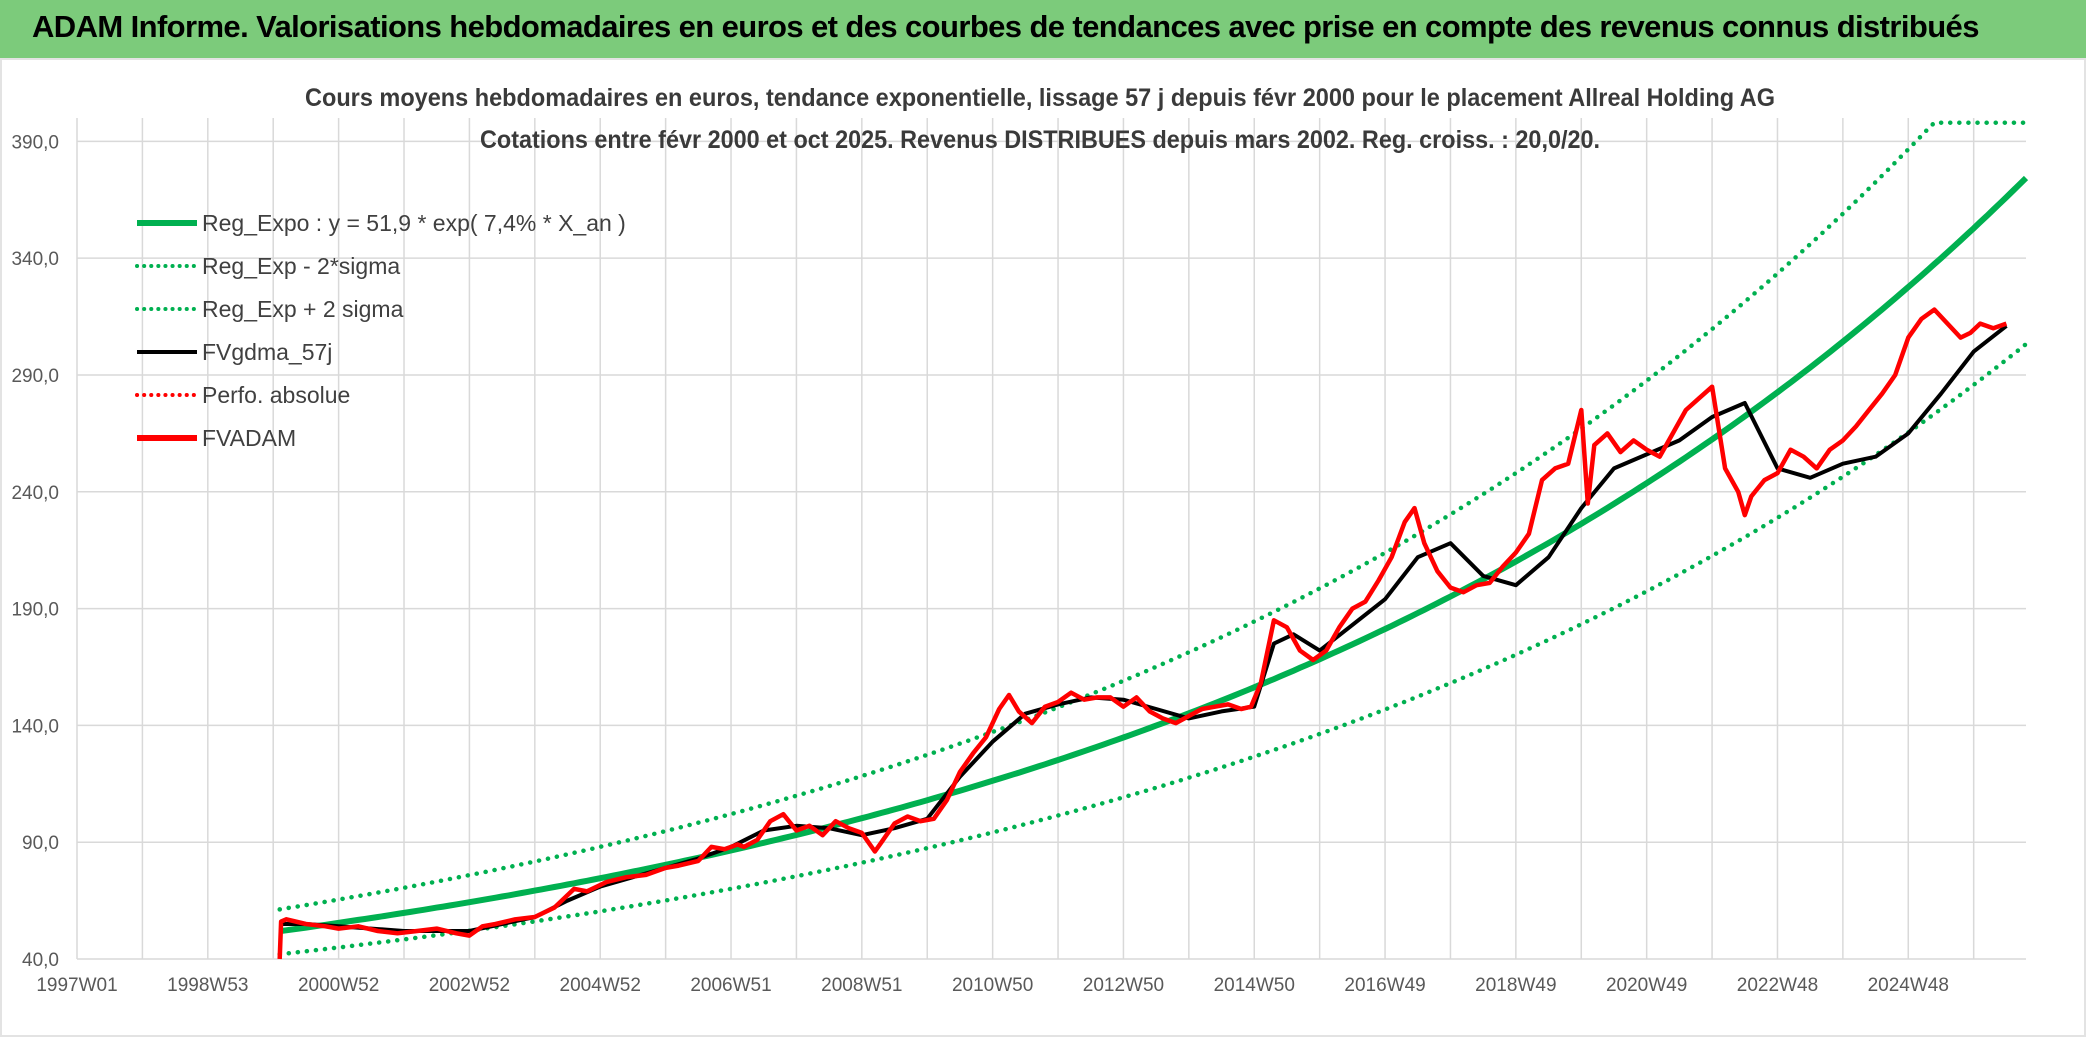 The height and width of the screenshot is (1042, 2086). What do you see at coordinates (414, 223) in the screenshot?
I see `legend-label: Reg_Expo : y = 51,9 * exp( 7,4% * X_an )` at bounding box center [414, 223].